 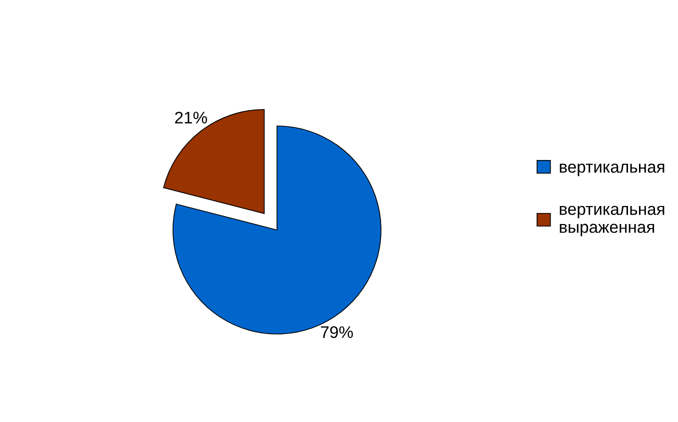 I want to click on data-label: 21%, so click(x=191, y=118).